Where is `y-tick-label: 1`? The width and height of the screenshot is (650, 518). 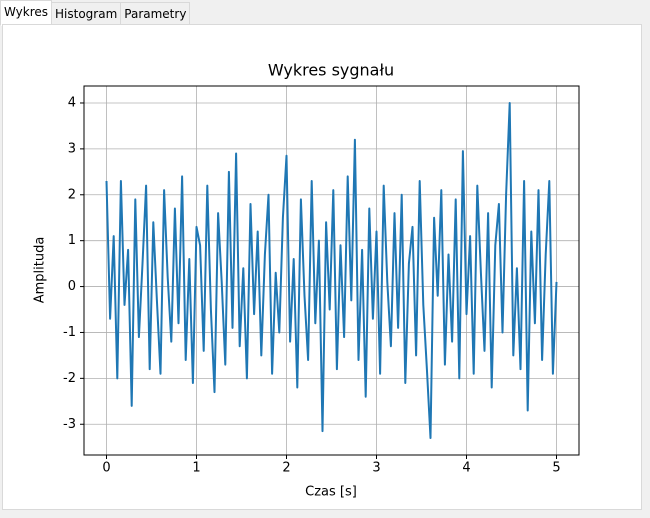 y-tick-label: 1 is located at coordinates (72, 240).